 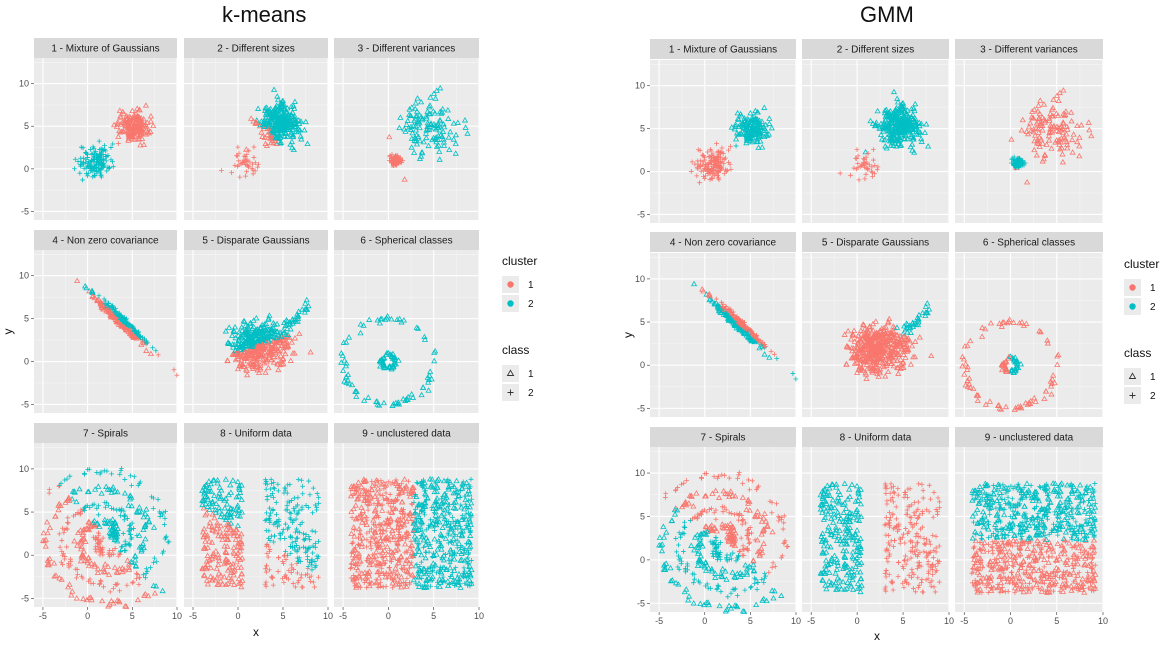 I want to click on data-points, so click(x=105, y=537).